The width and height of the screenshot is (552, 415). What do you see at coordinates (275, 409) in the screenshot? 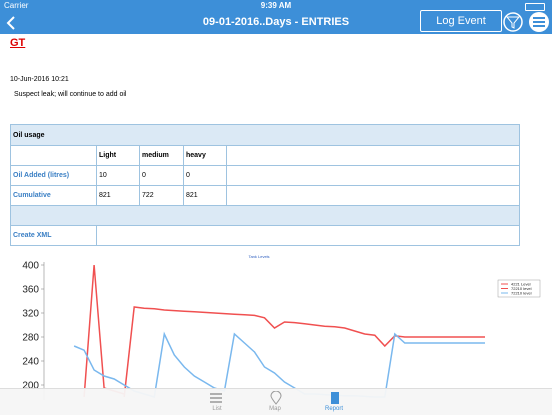
I see `tab-map: Map` at bounding box center [275, 409].